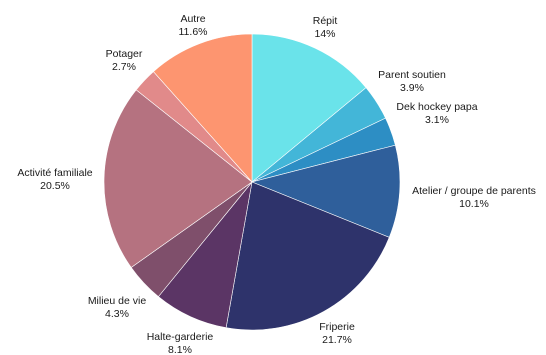 This screenshot has height=355, width=546. What do you see at coordinates (337, 340) in the screenshot?
I see `slice-label-value: 21.7%` at bounding box center [337, 340].